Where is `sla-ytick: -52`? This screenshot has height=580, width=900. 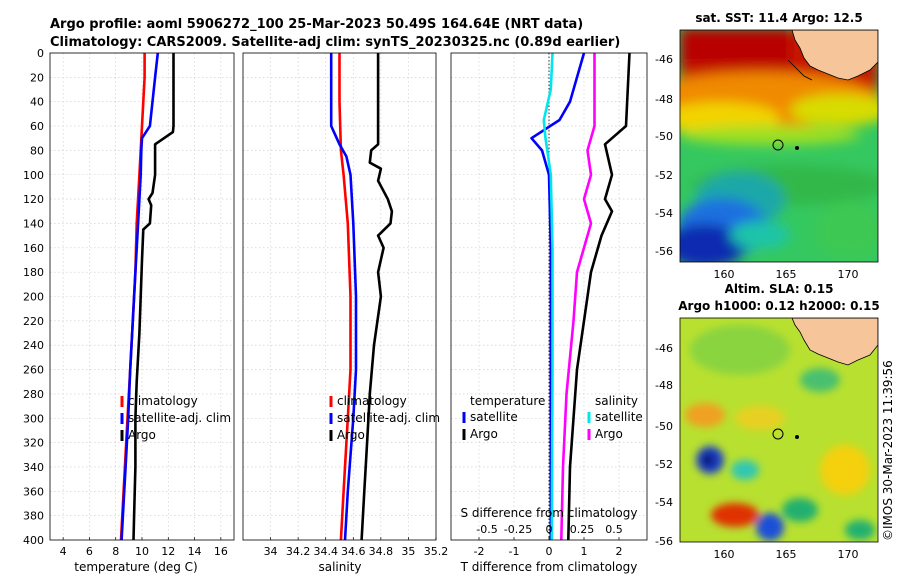 sla-ytick: -52 is located at coordinates (664, 464).